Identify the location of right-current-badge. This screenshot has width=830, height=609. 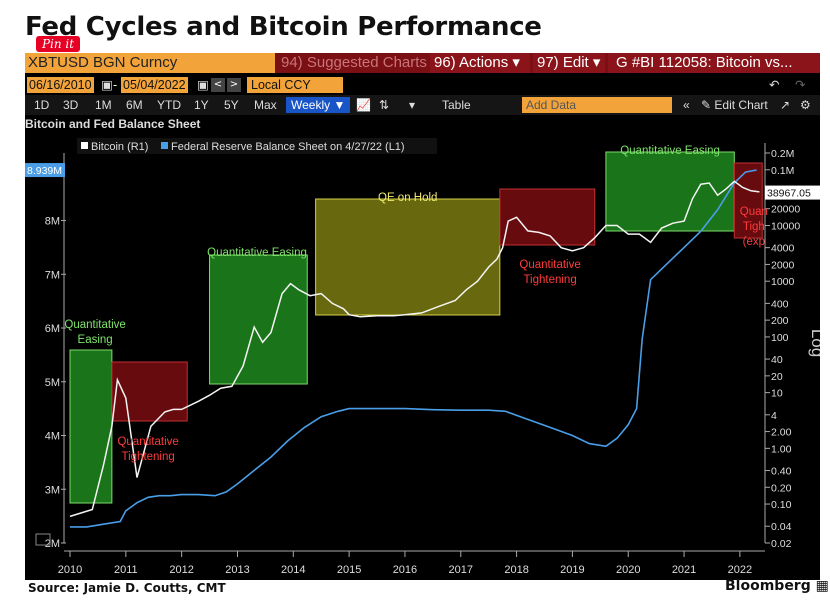
(792, 192).